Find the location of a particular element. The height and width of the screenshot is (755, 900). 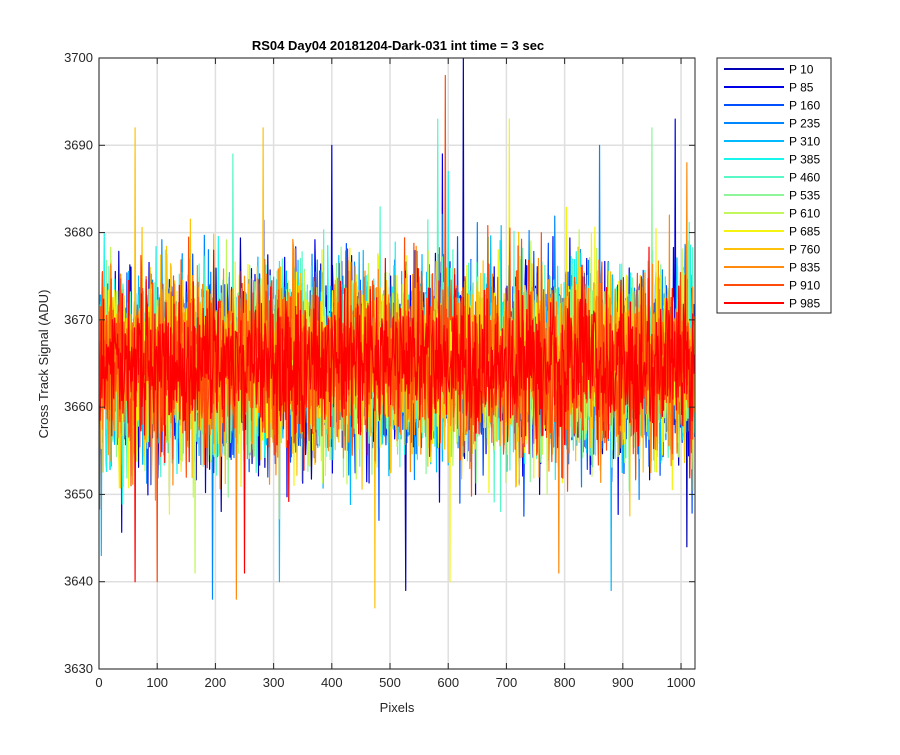

legend-label: P 910 is located at coordinates (804, 286).